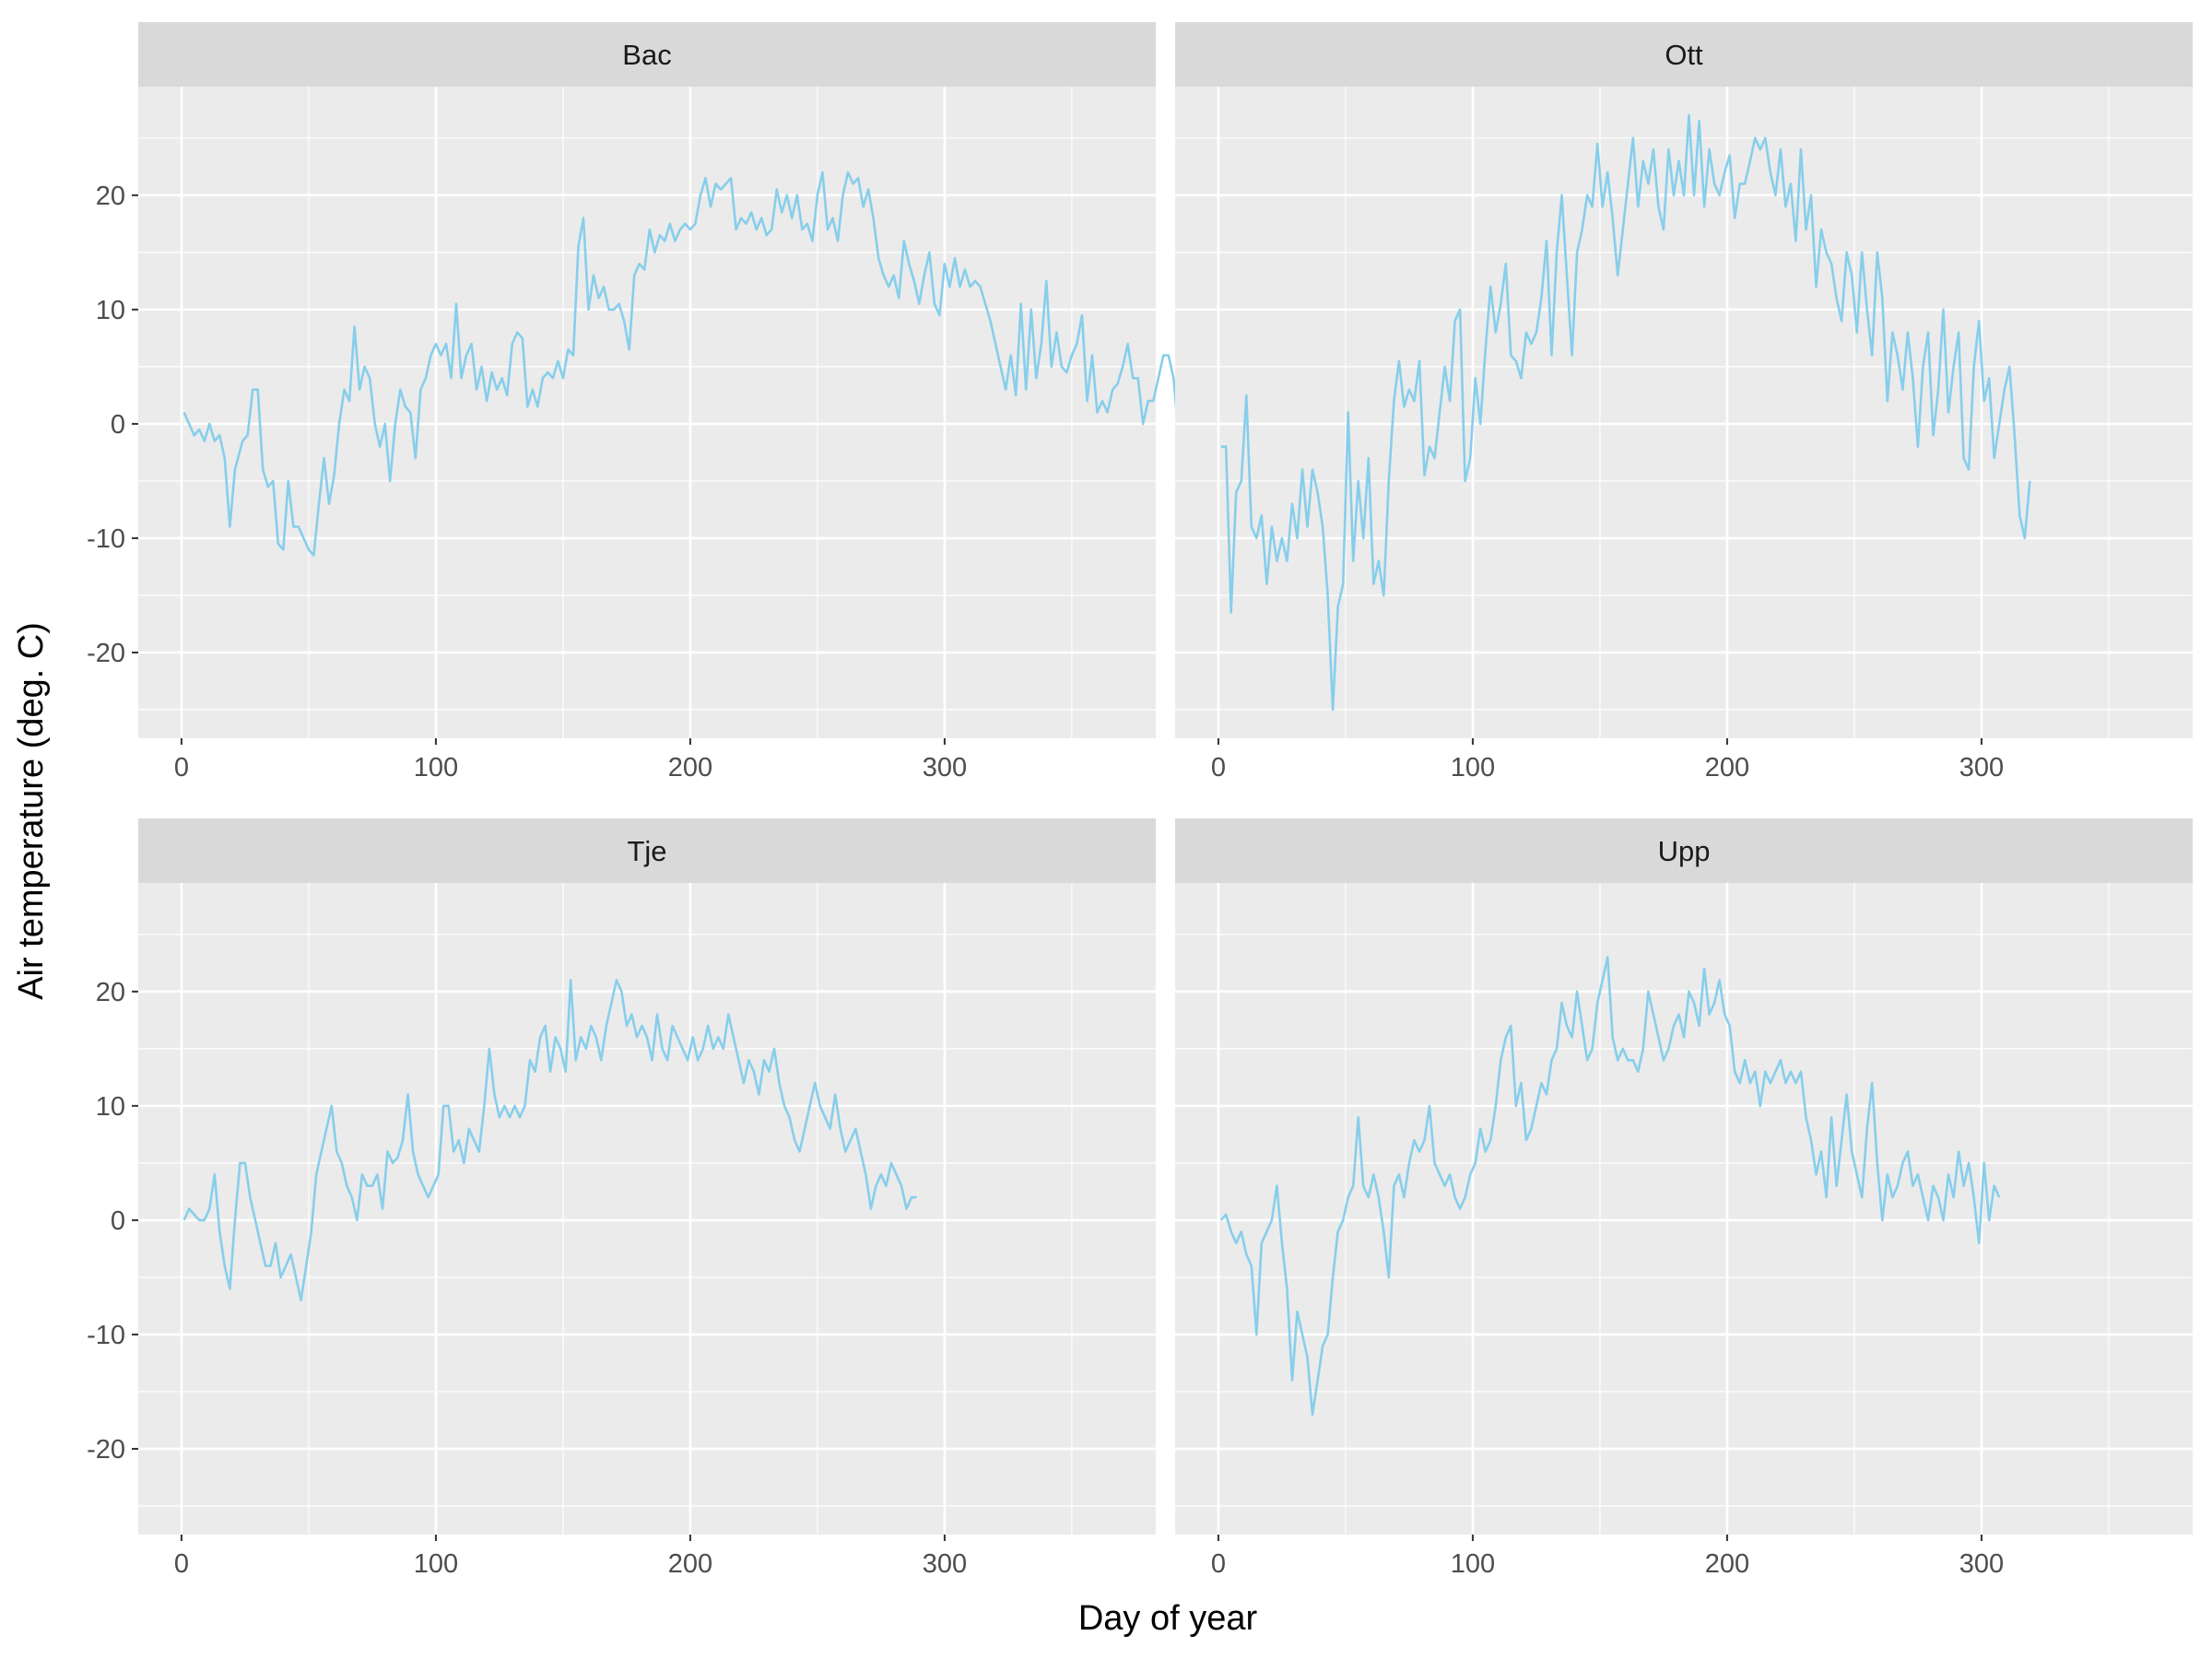 This screenshot has width=2212, height=1659. I want to click on facet-strip-label: Ott, so click(1684, 55).